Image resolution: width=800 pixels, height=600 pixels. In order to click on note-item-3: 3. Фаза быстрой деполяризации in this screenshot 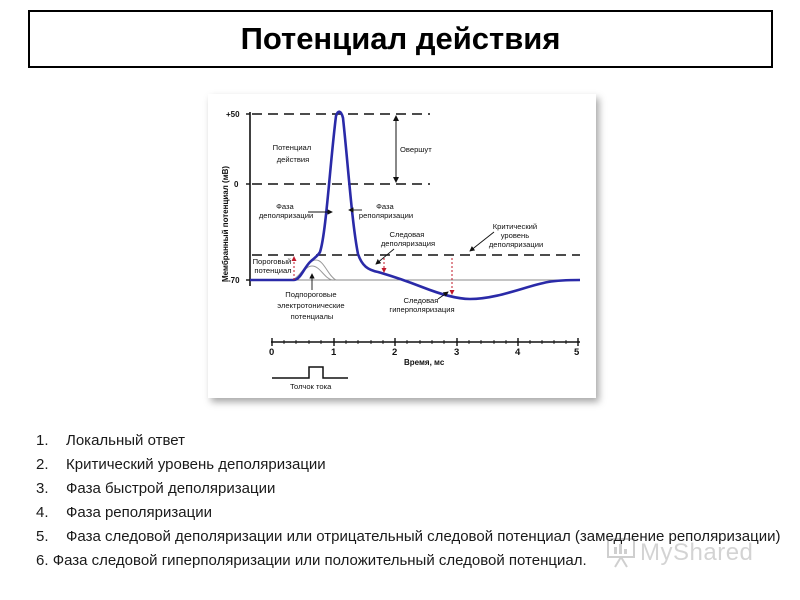, I will do `click(156, 488)`.